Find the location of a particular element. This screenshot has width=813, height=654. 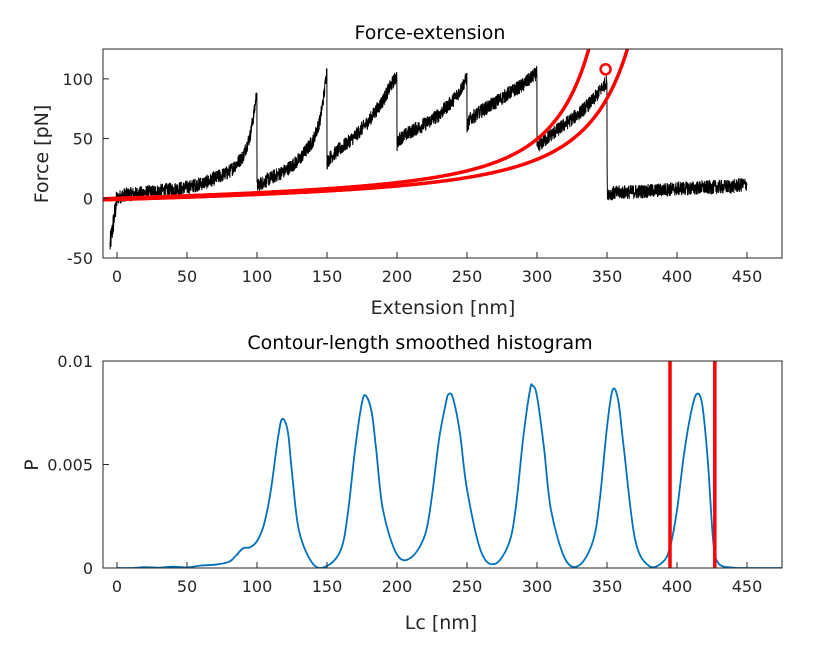

histogram-x-tick-label: 250 is located at coordinates (467, 586).